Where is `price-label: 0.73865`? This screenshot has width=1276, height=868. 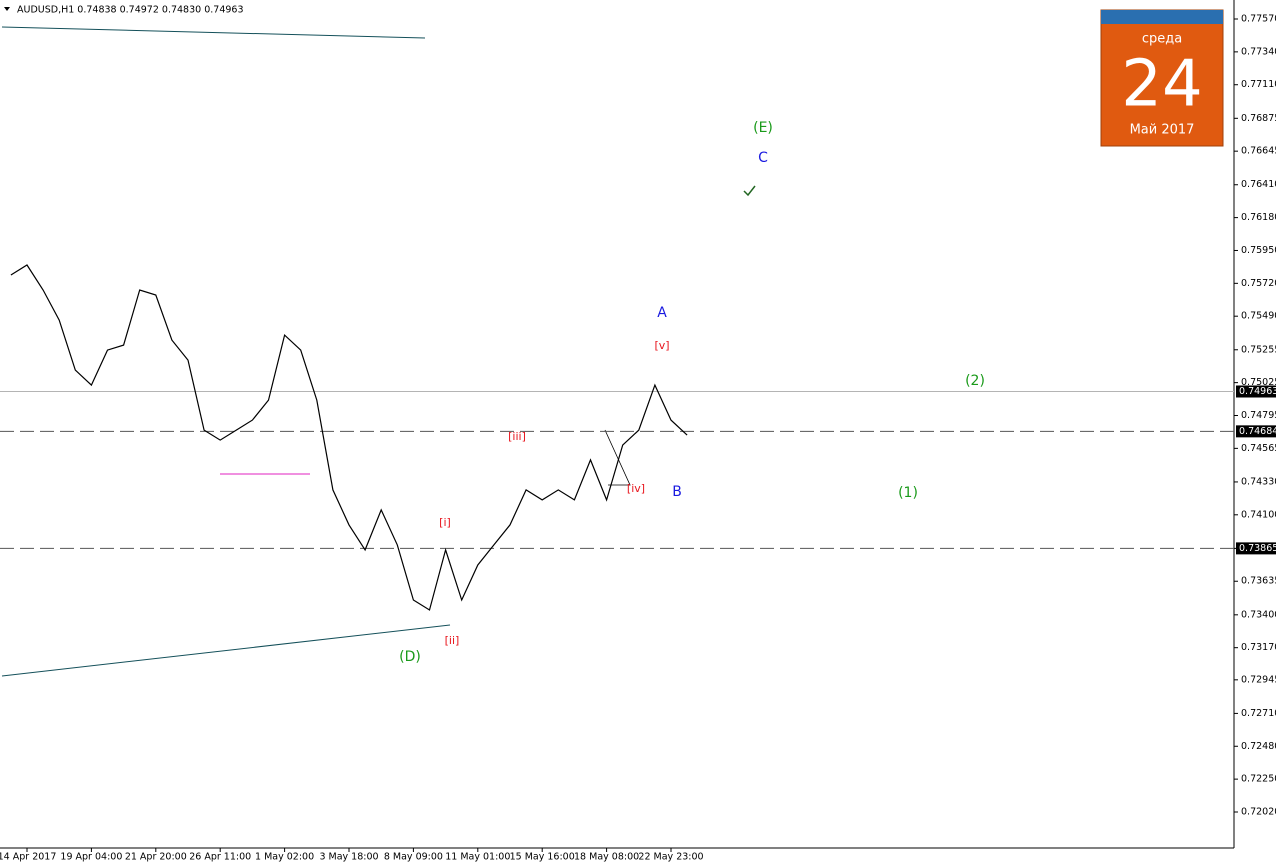
price-label: 0.73865 is located at coordinates (1257, 548).